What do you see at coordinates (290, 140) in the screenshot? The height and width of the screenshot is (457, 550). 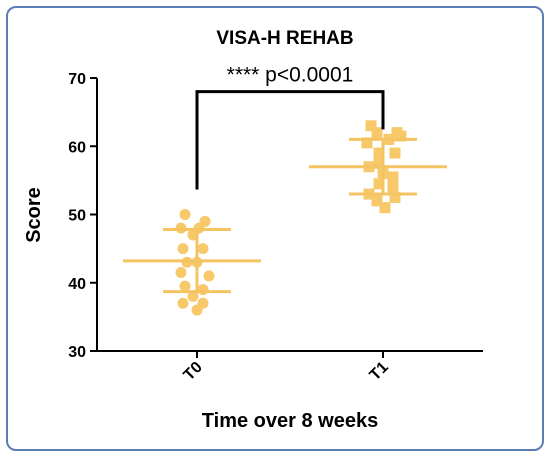 I see `significance-bracket` at bounding box center [290, 140].